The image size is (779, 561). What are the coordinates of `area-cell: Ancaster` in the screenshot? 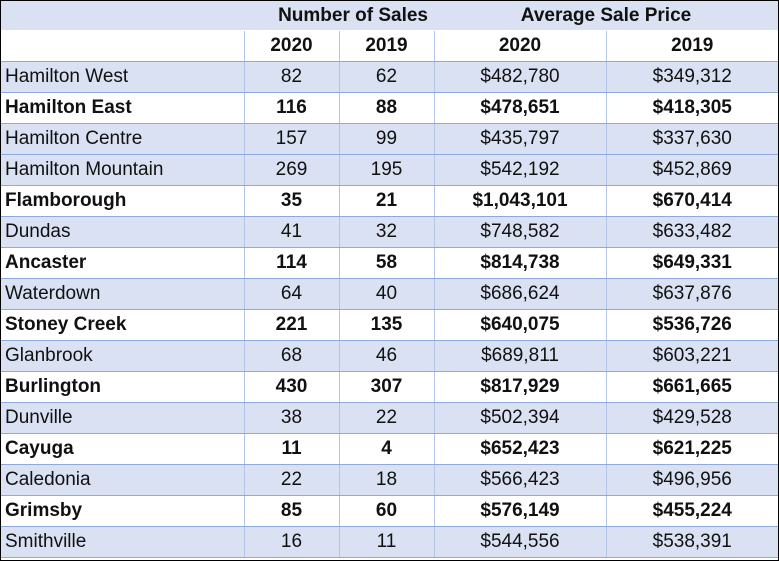 It's located at (123, 263).